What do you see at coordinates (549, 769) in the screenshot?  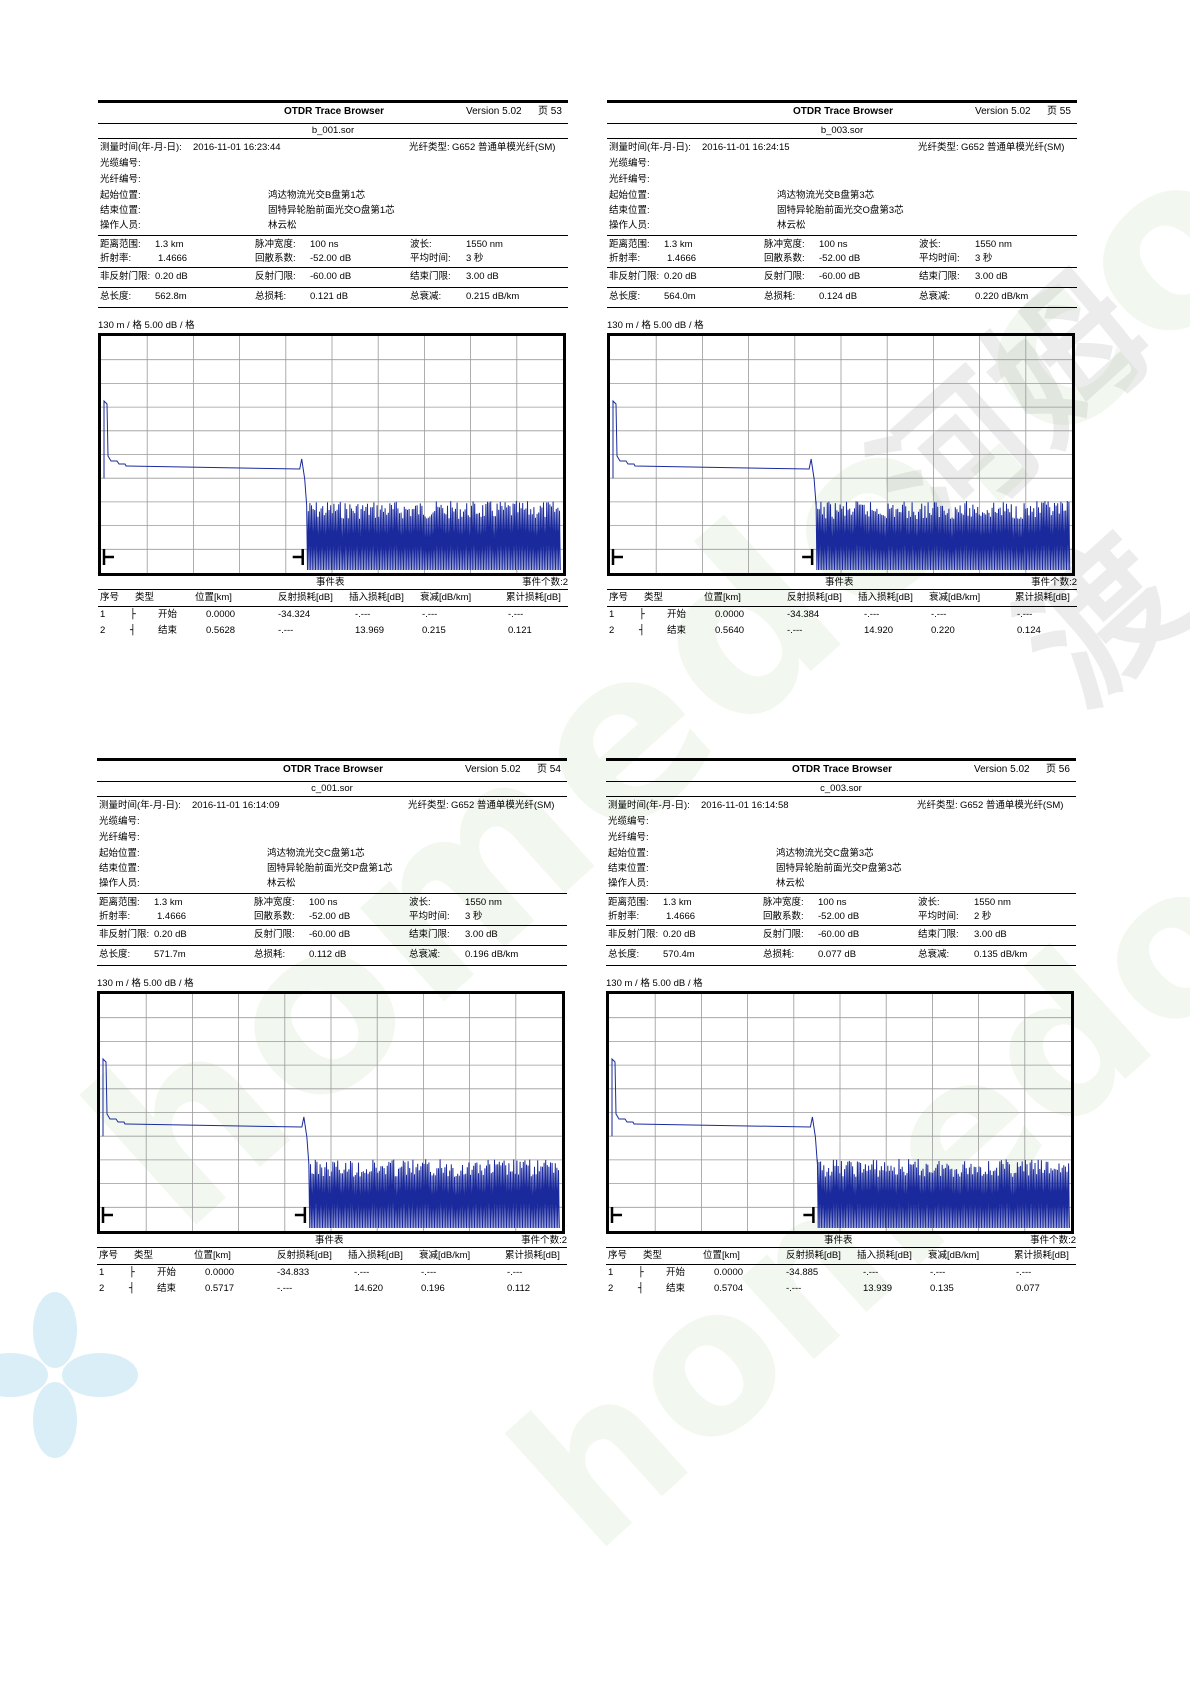 I see `page-number: 页 54` at bounding box center [549, 769].